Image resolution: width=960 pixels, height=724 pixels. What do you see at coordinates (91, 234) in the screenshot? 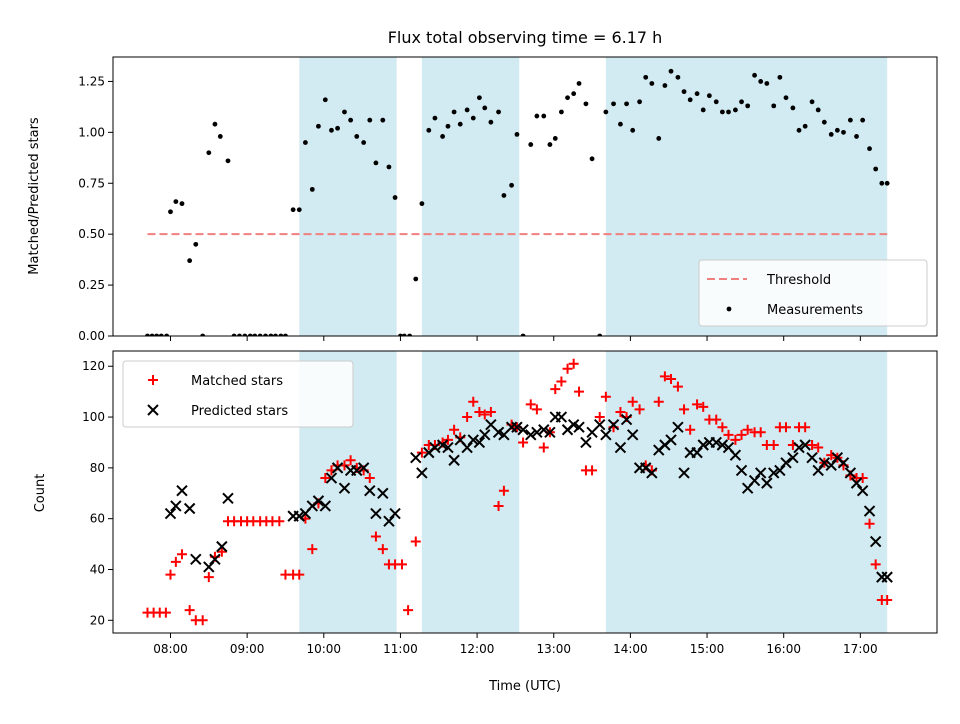
I see `top-y-tick-label: 0.50` at bounding box center [91, 234].